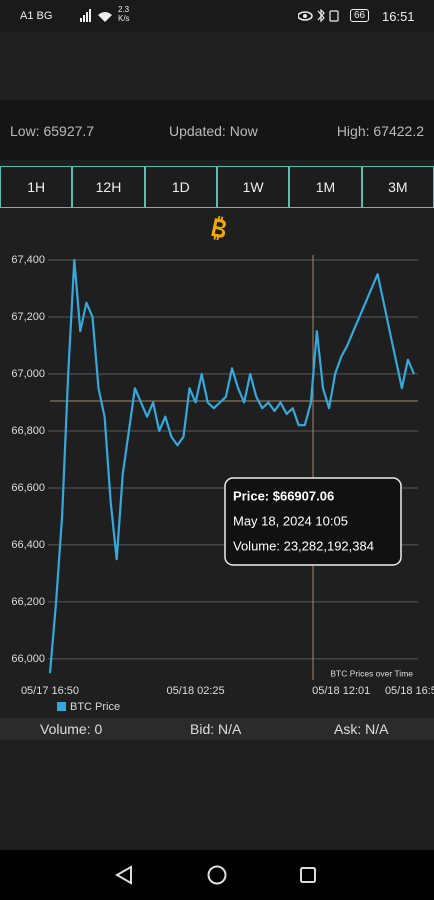  What do you see at coordinates (108, 187) in the screenshot?
I see `range-tab: 12H` at bounding box center [108, 187].